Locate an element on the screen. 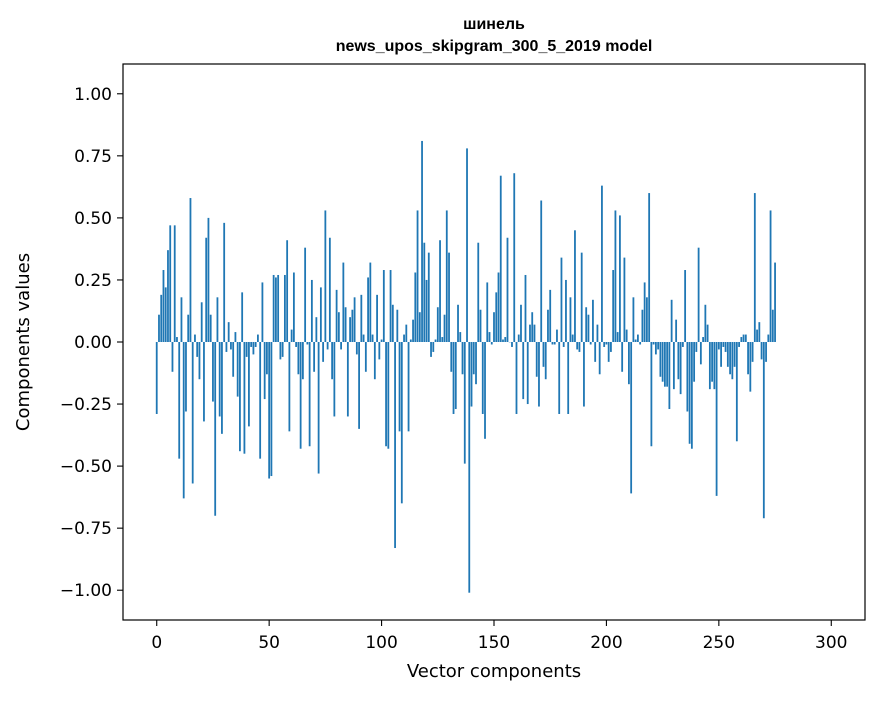  x-tick-label: 50 is located at coordinates (269, 643).